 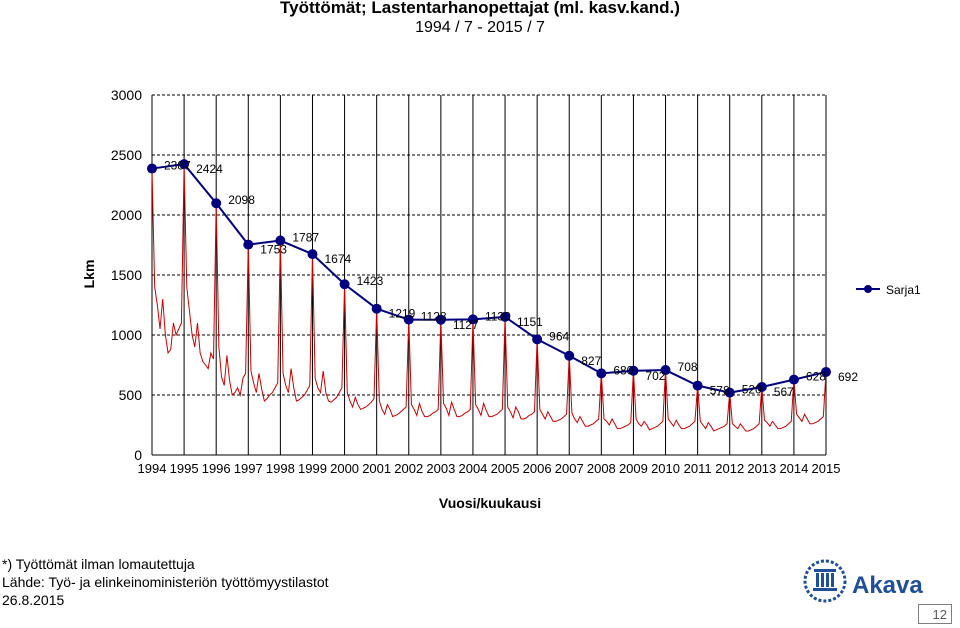 I want to click on data-label: 1423, so click(x=370, y=281).